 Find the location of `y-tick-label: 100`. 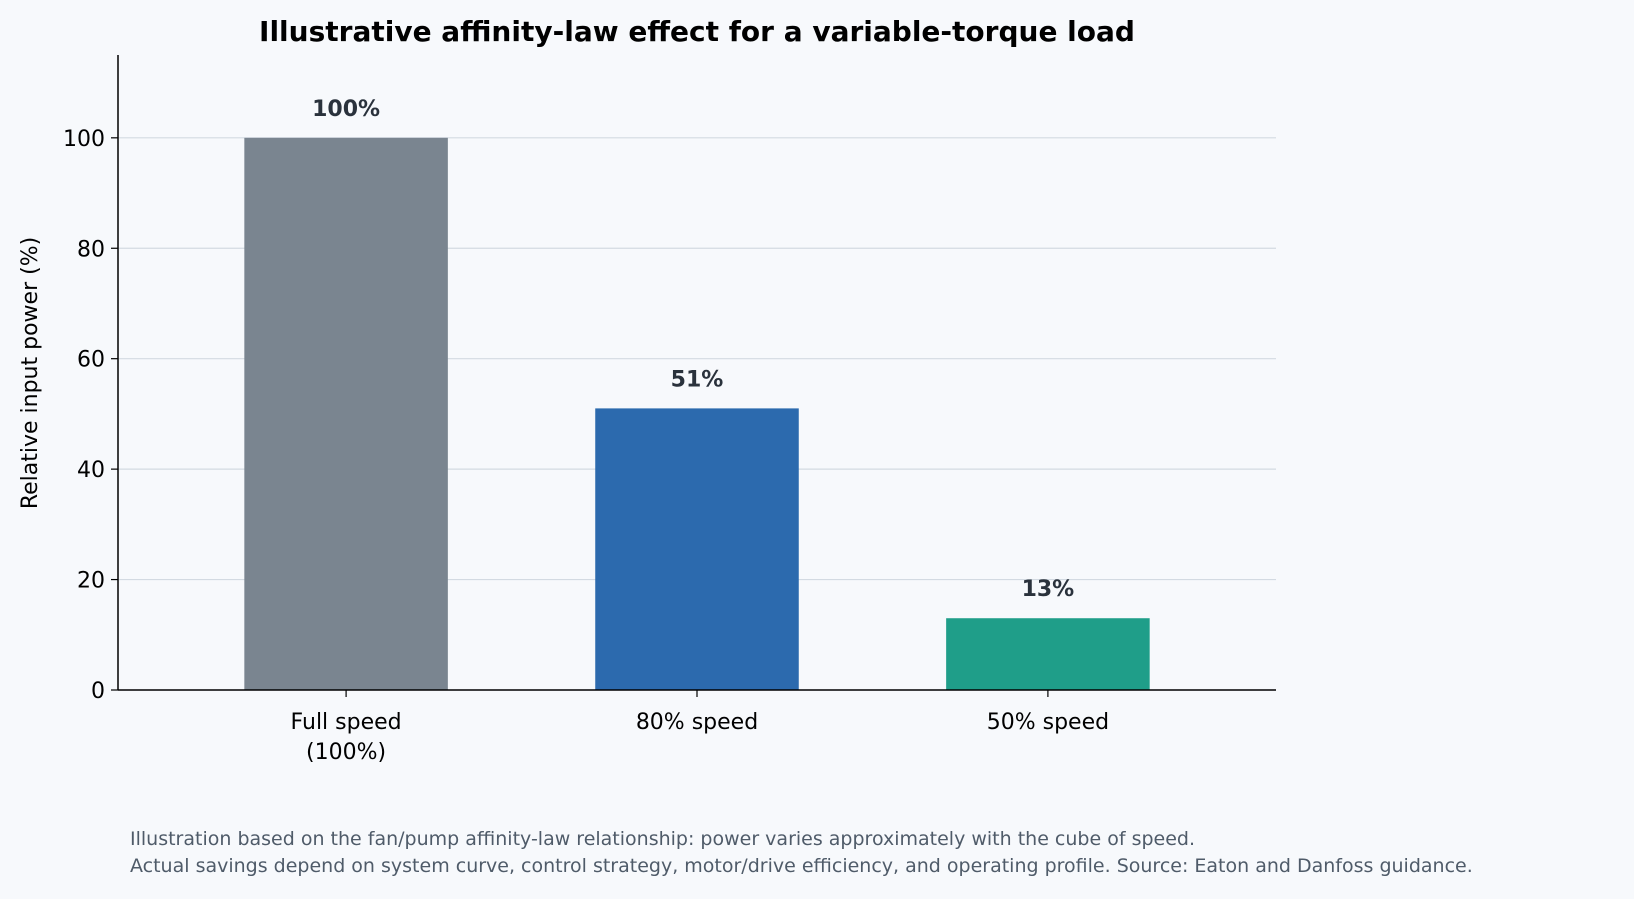

y-tick-label: 100 is located at coordinates (84, 139).